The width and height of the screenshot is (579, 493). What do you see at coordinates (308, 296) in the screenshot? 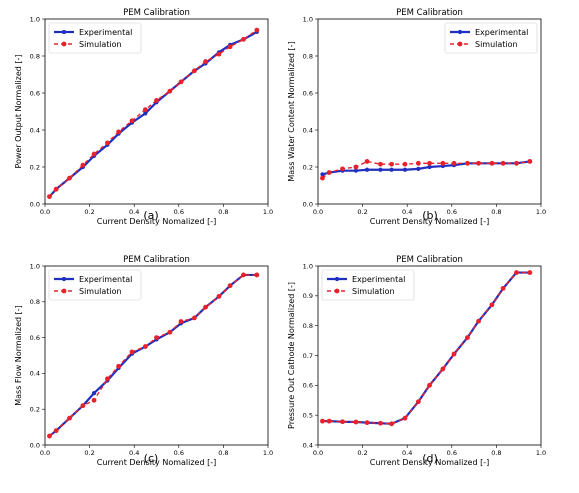
I see `y-tick-label: 0.9` at bounding box center [308, 296].